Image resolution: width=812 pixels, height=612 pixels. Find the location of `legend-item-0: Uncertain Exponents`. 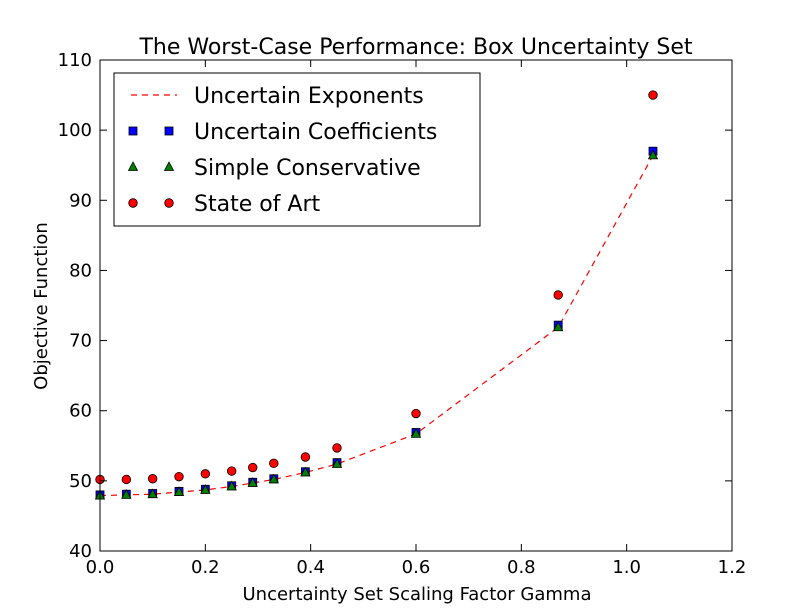

legend-item-0: Uncertain Exponents is located at coordinates (277, 96).